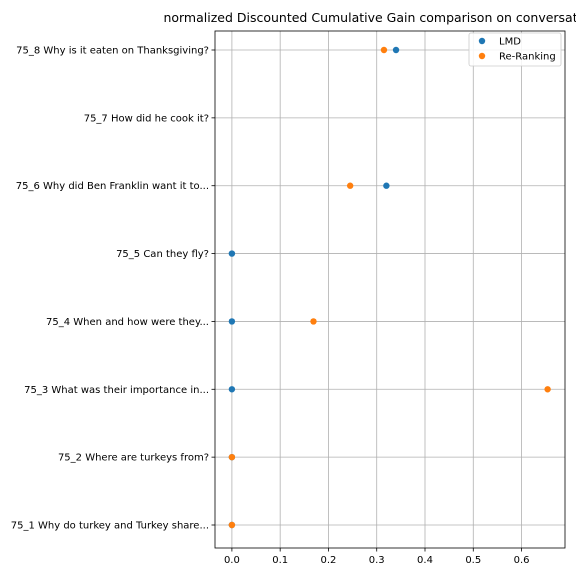  What do you see at coordinates (425, 560) in the screenshot?
I see `x-tick-label: 0.4` at bounding box center [425, 560].